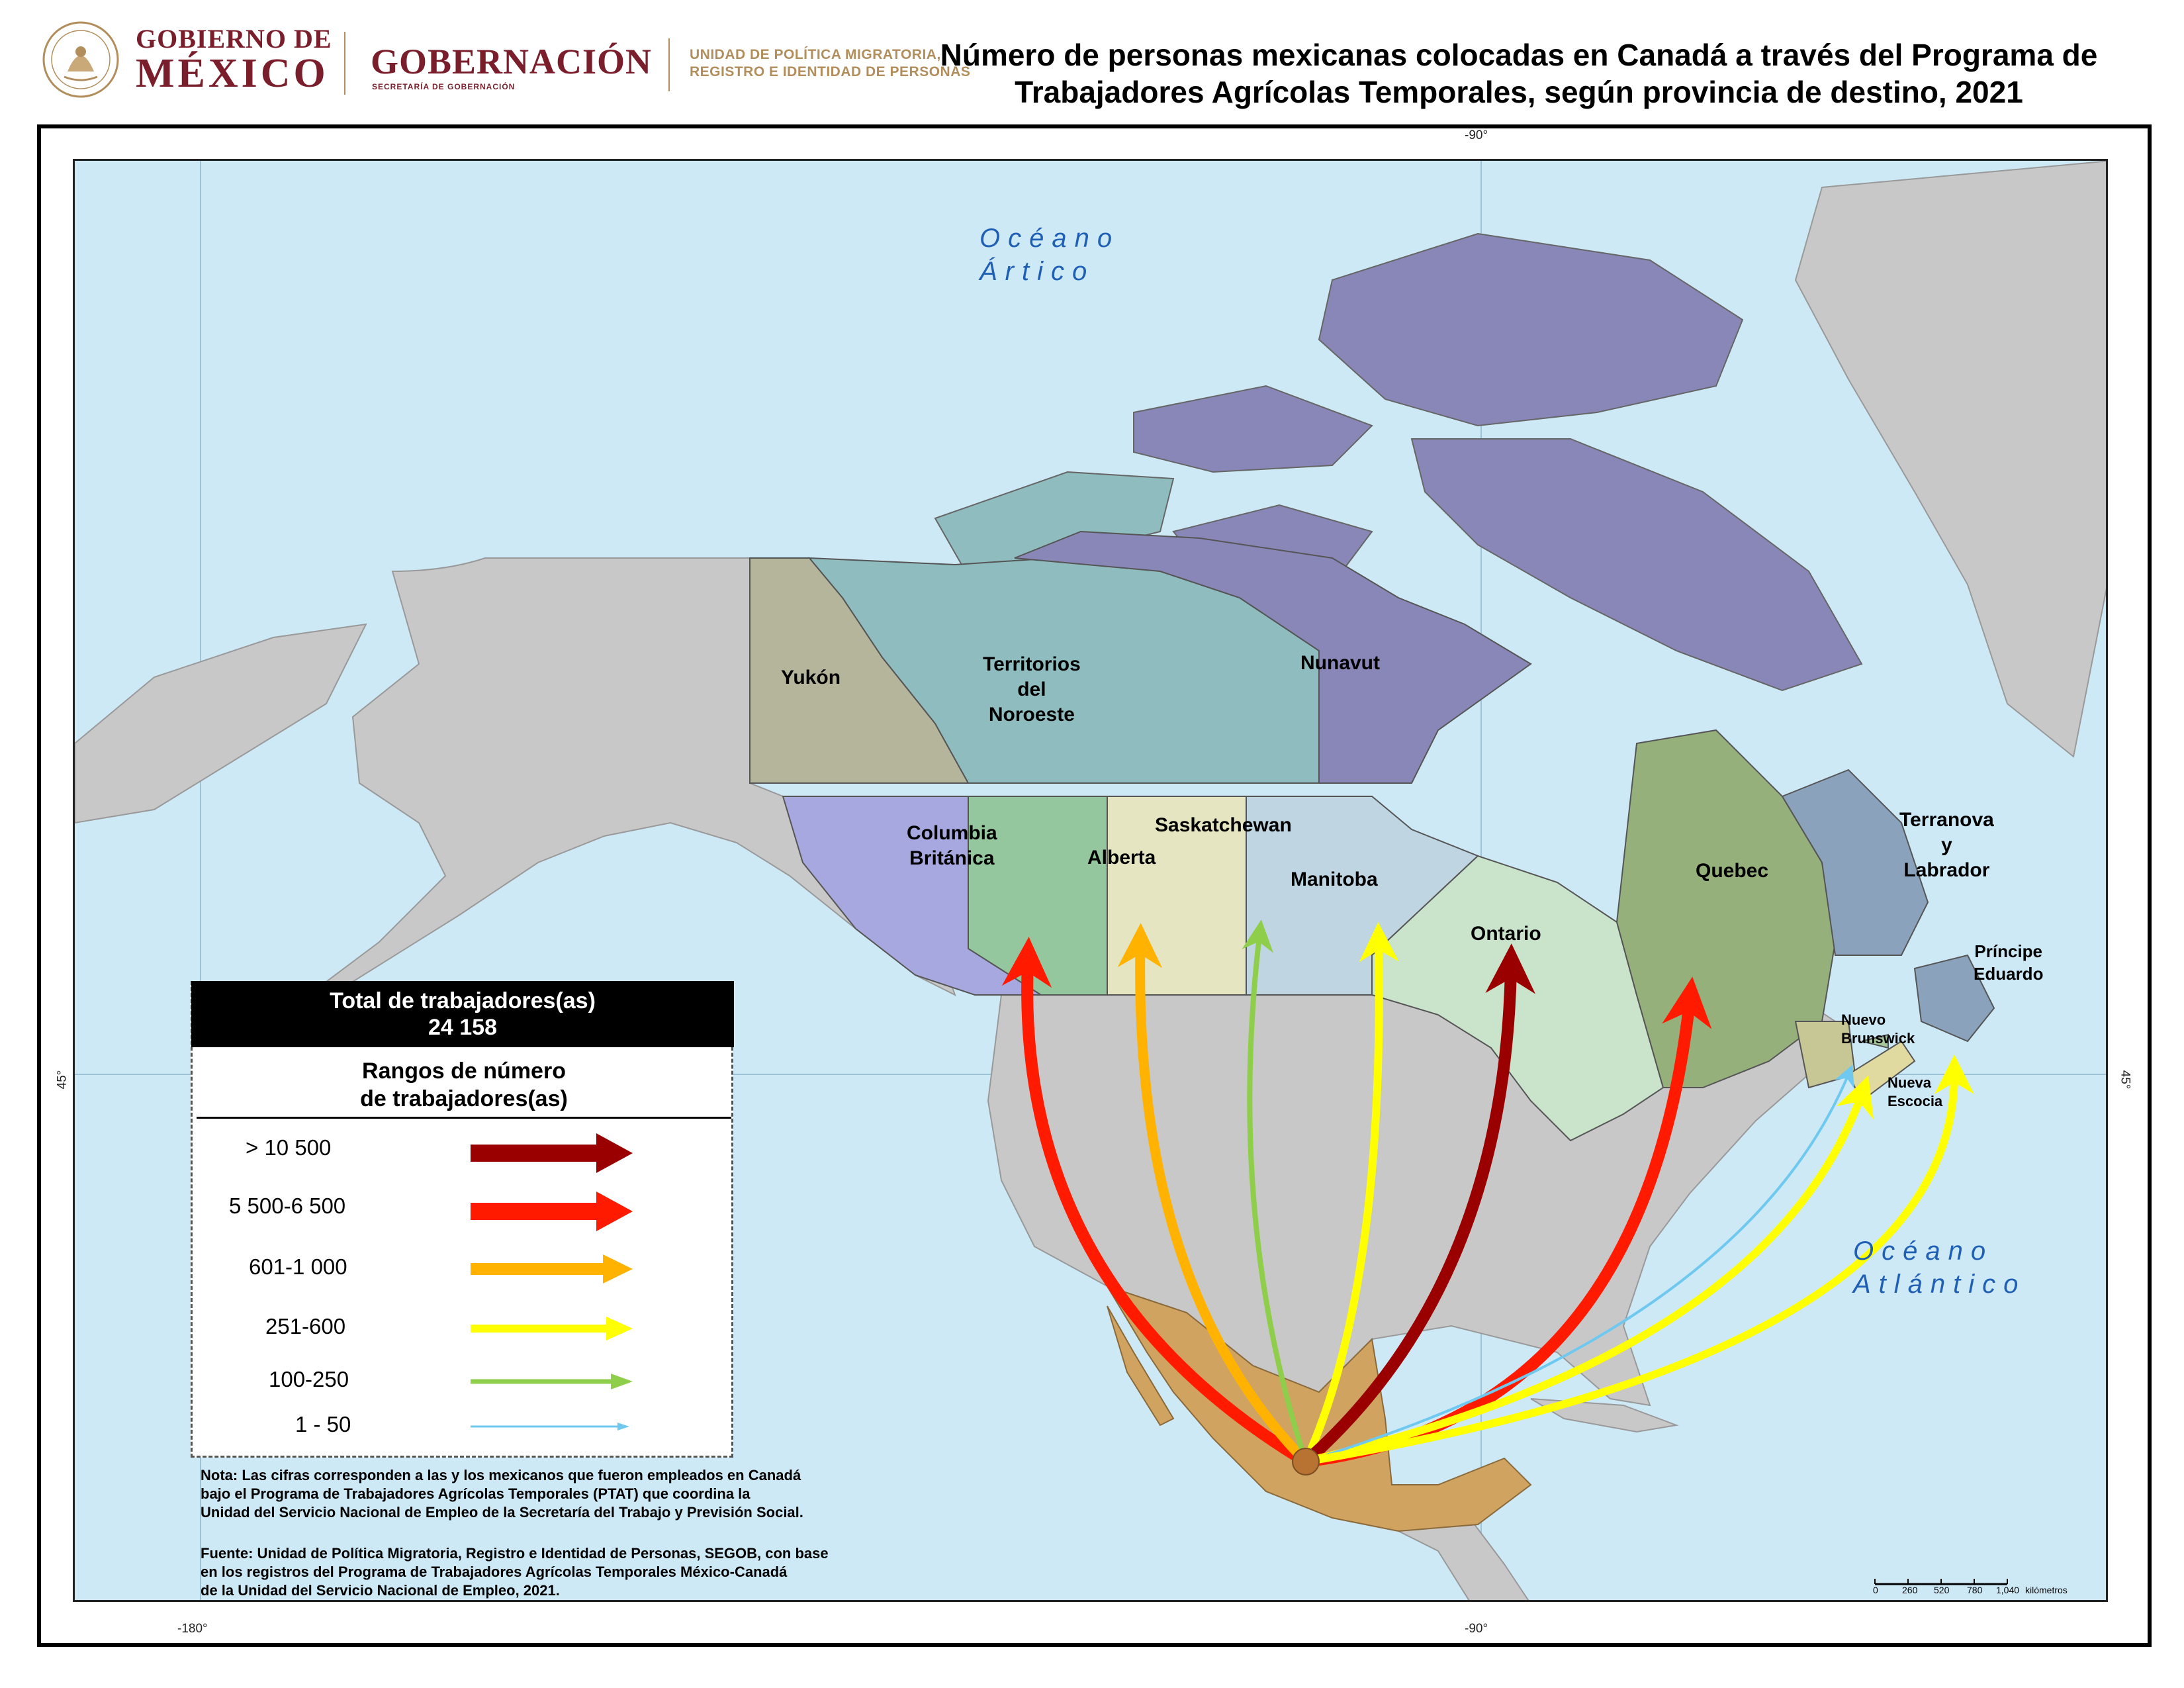 Image resolution: width=2184 pixels, height=1688 pixels. Describe the element at coordinates (1855, 862) in the screenshot. I see `province-newfoundland-labrador` at that location.